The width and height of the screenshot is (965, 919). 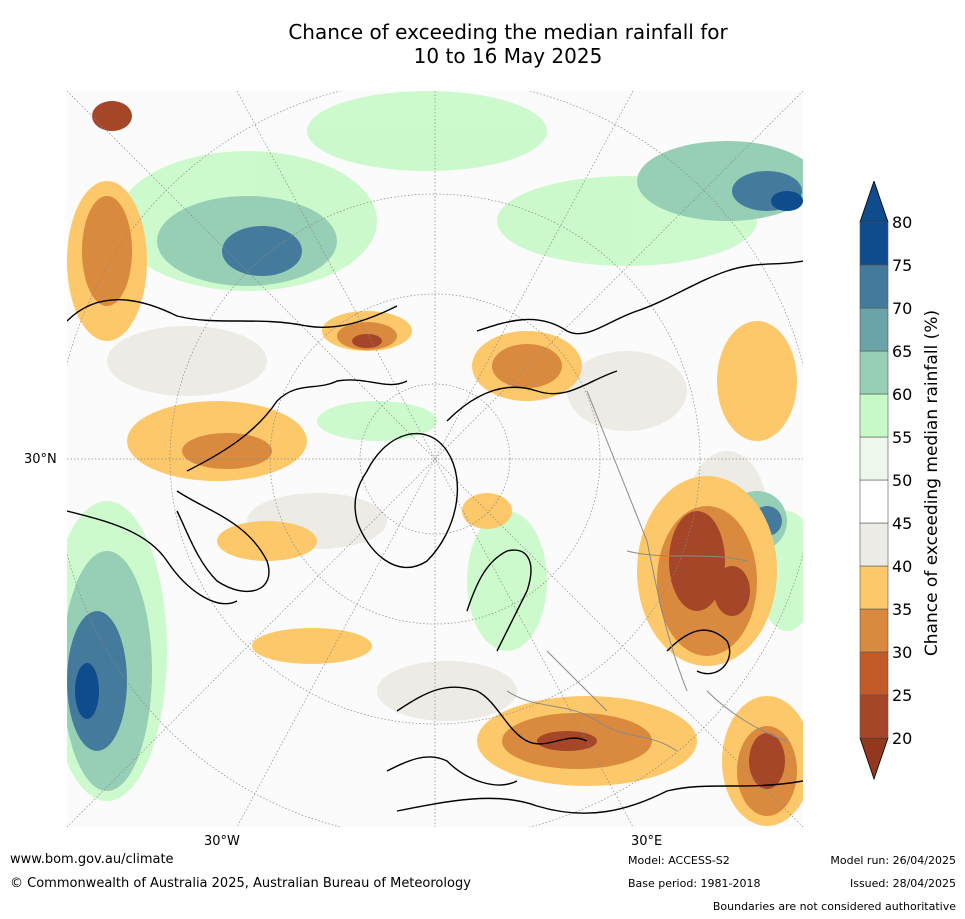 What do you see at coordinates (902, 437) in the screenshot?
I see `colorbar-tick-label: 55` at bounding box center [902, 437].